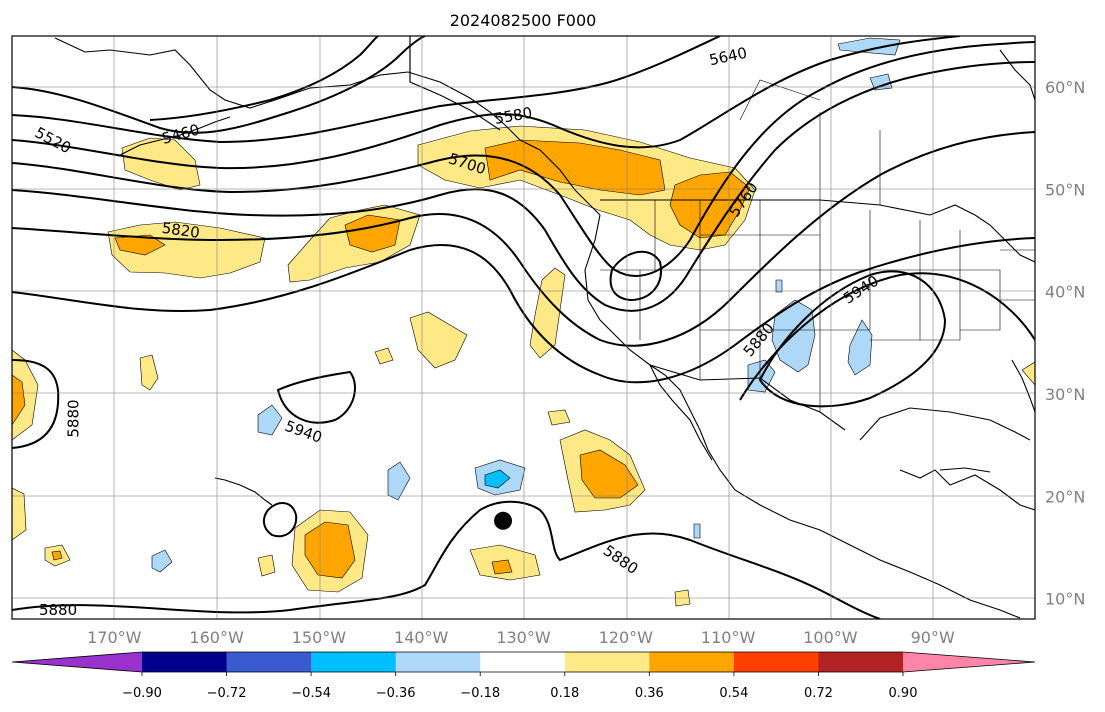 This screenshot has height=712, width=1105. I want to click on contour-5880-east, so click(887, 336).